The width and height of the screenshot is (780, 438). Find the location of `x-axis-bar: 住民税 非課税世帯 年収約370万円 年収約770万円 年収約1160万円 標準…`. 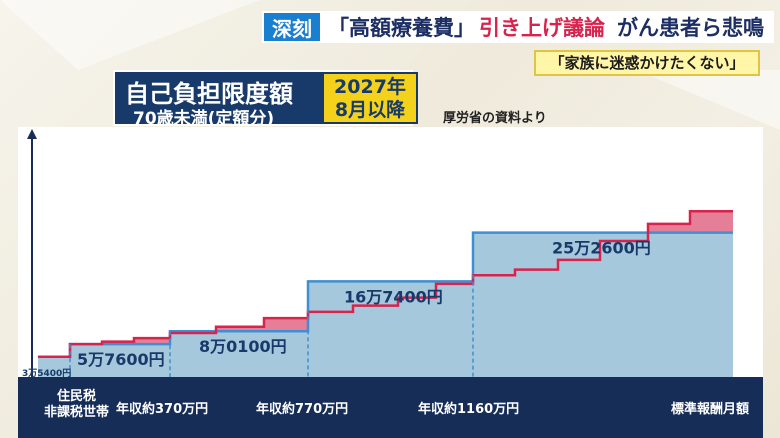

x-axis-bar: 住民税 非課税世帯 年収約370万円 年収約770万円 年収約1160万円 標準… is located at coordinates (390, 407).